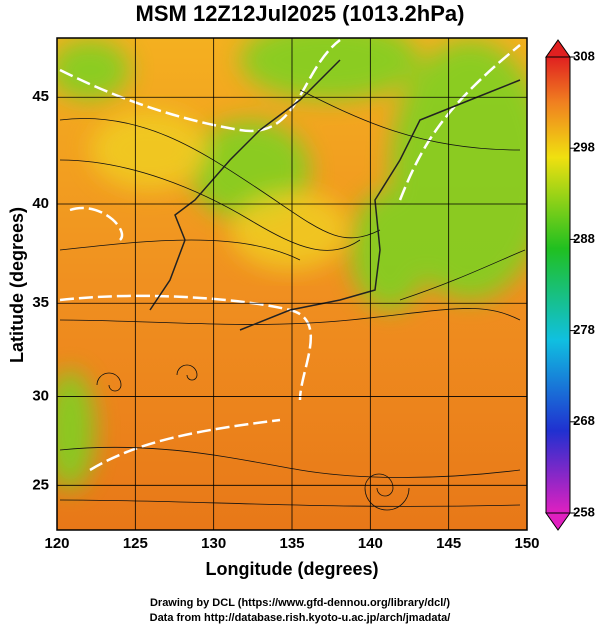  I want to click on y-tick-label: 30, so click(40, 396).